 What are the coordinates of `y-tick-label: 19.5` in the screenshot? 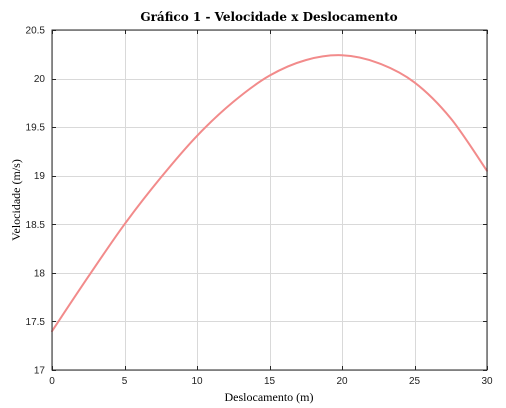 It's located at (36, 128).